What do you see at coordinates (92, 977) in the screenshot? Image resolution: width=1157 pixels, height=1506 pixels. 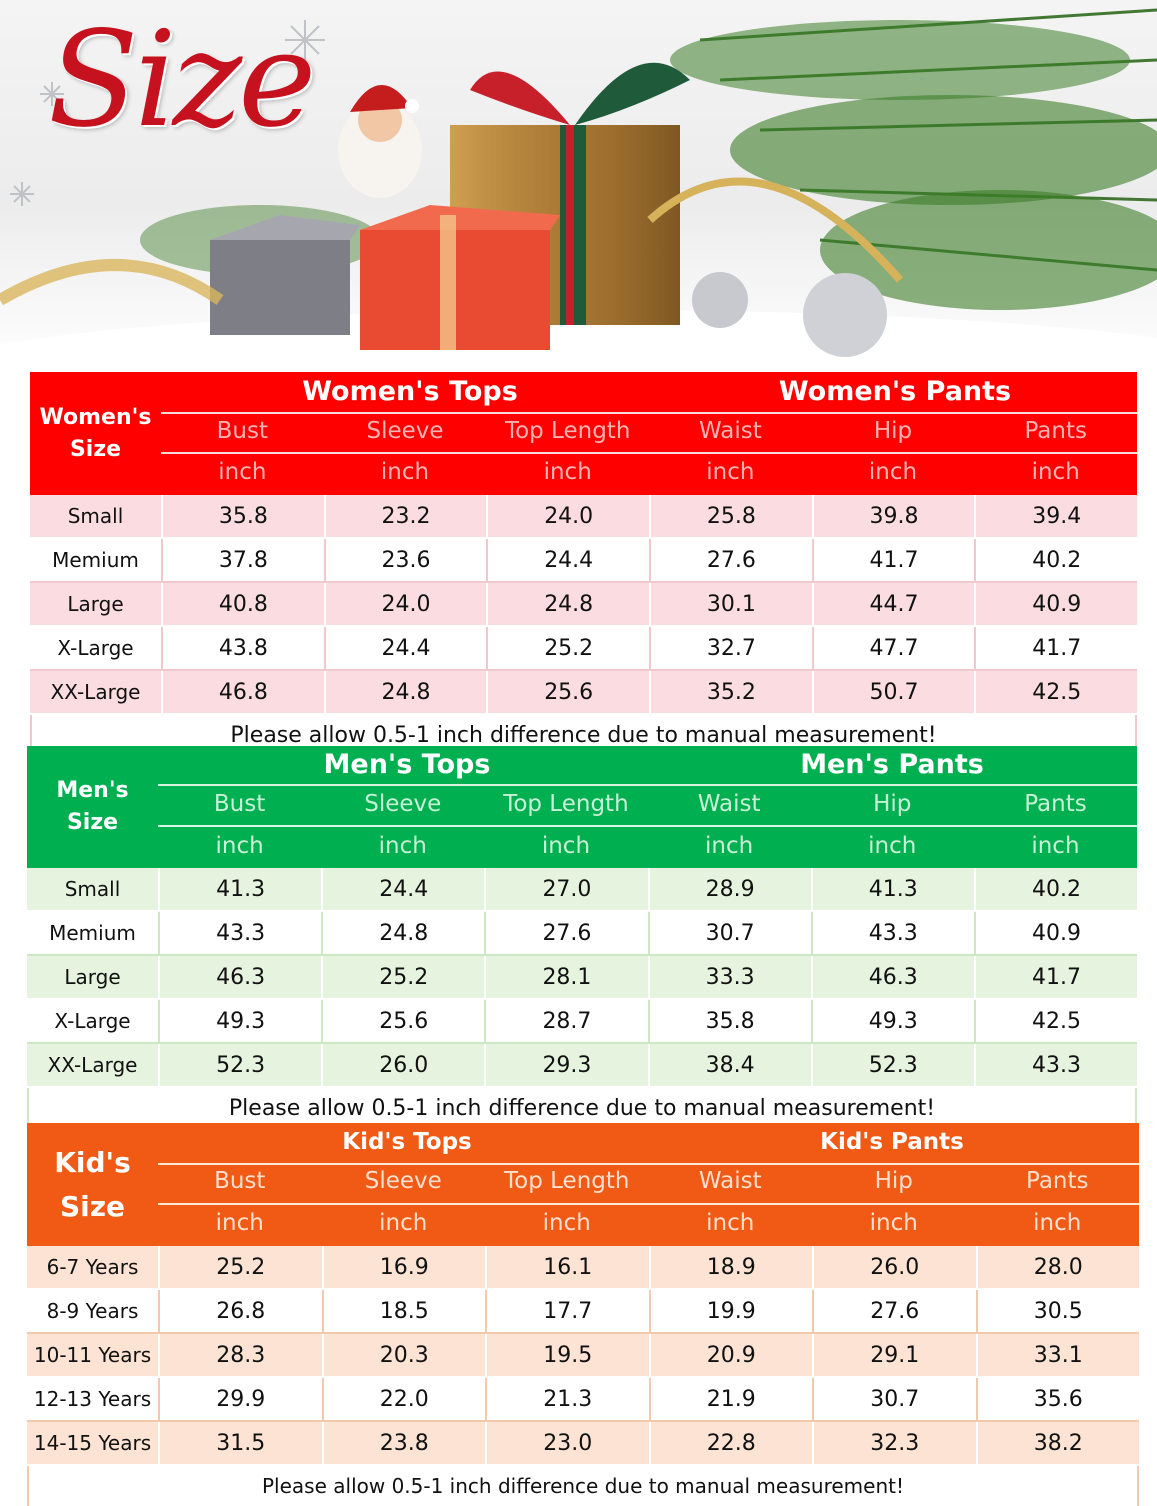 I see `size-cell: Large` at bounding box center [92, 977].